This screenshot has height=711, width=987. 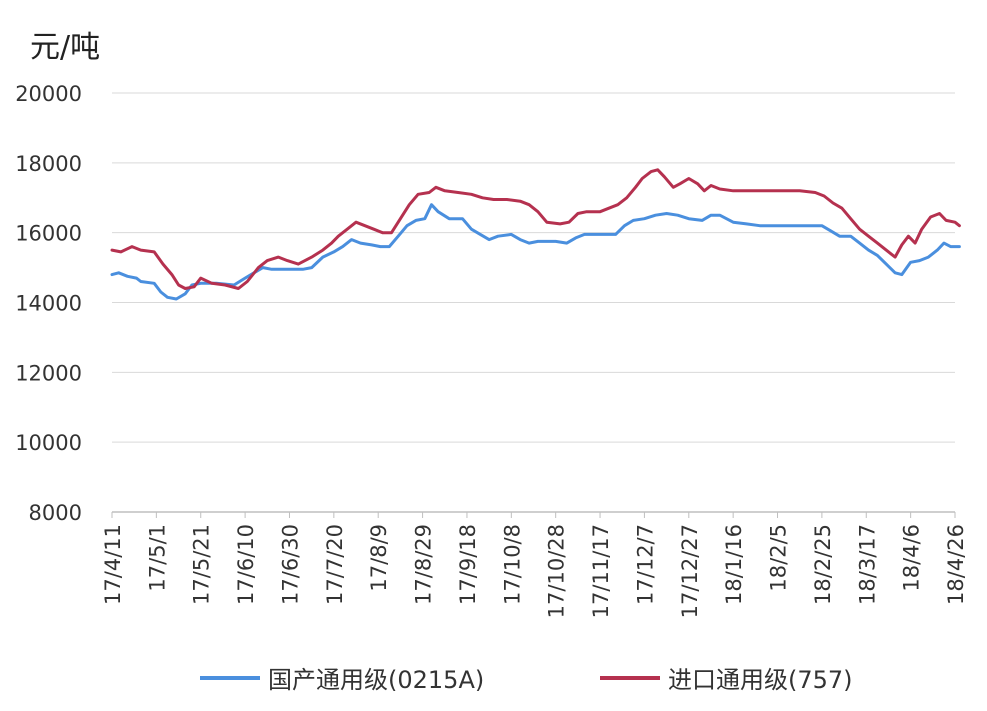 What do you see at coordinates (601, 571) in the screenshot?
I see `x-tick-label: 17/11/17` at bounding box center [601, 571].